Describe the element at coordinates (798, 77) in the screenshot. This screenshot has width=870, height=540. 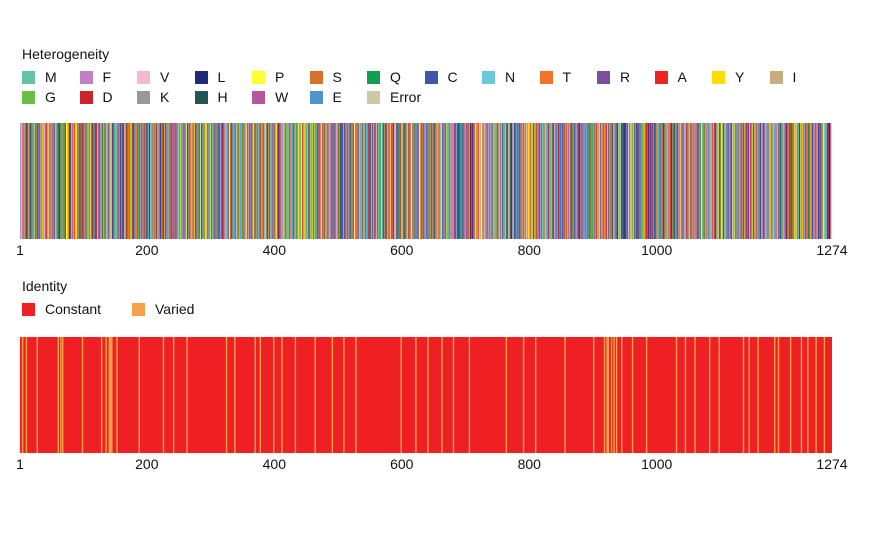
I see `legend-item-i: I` at that location.